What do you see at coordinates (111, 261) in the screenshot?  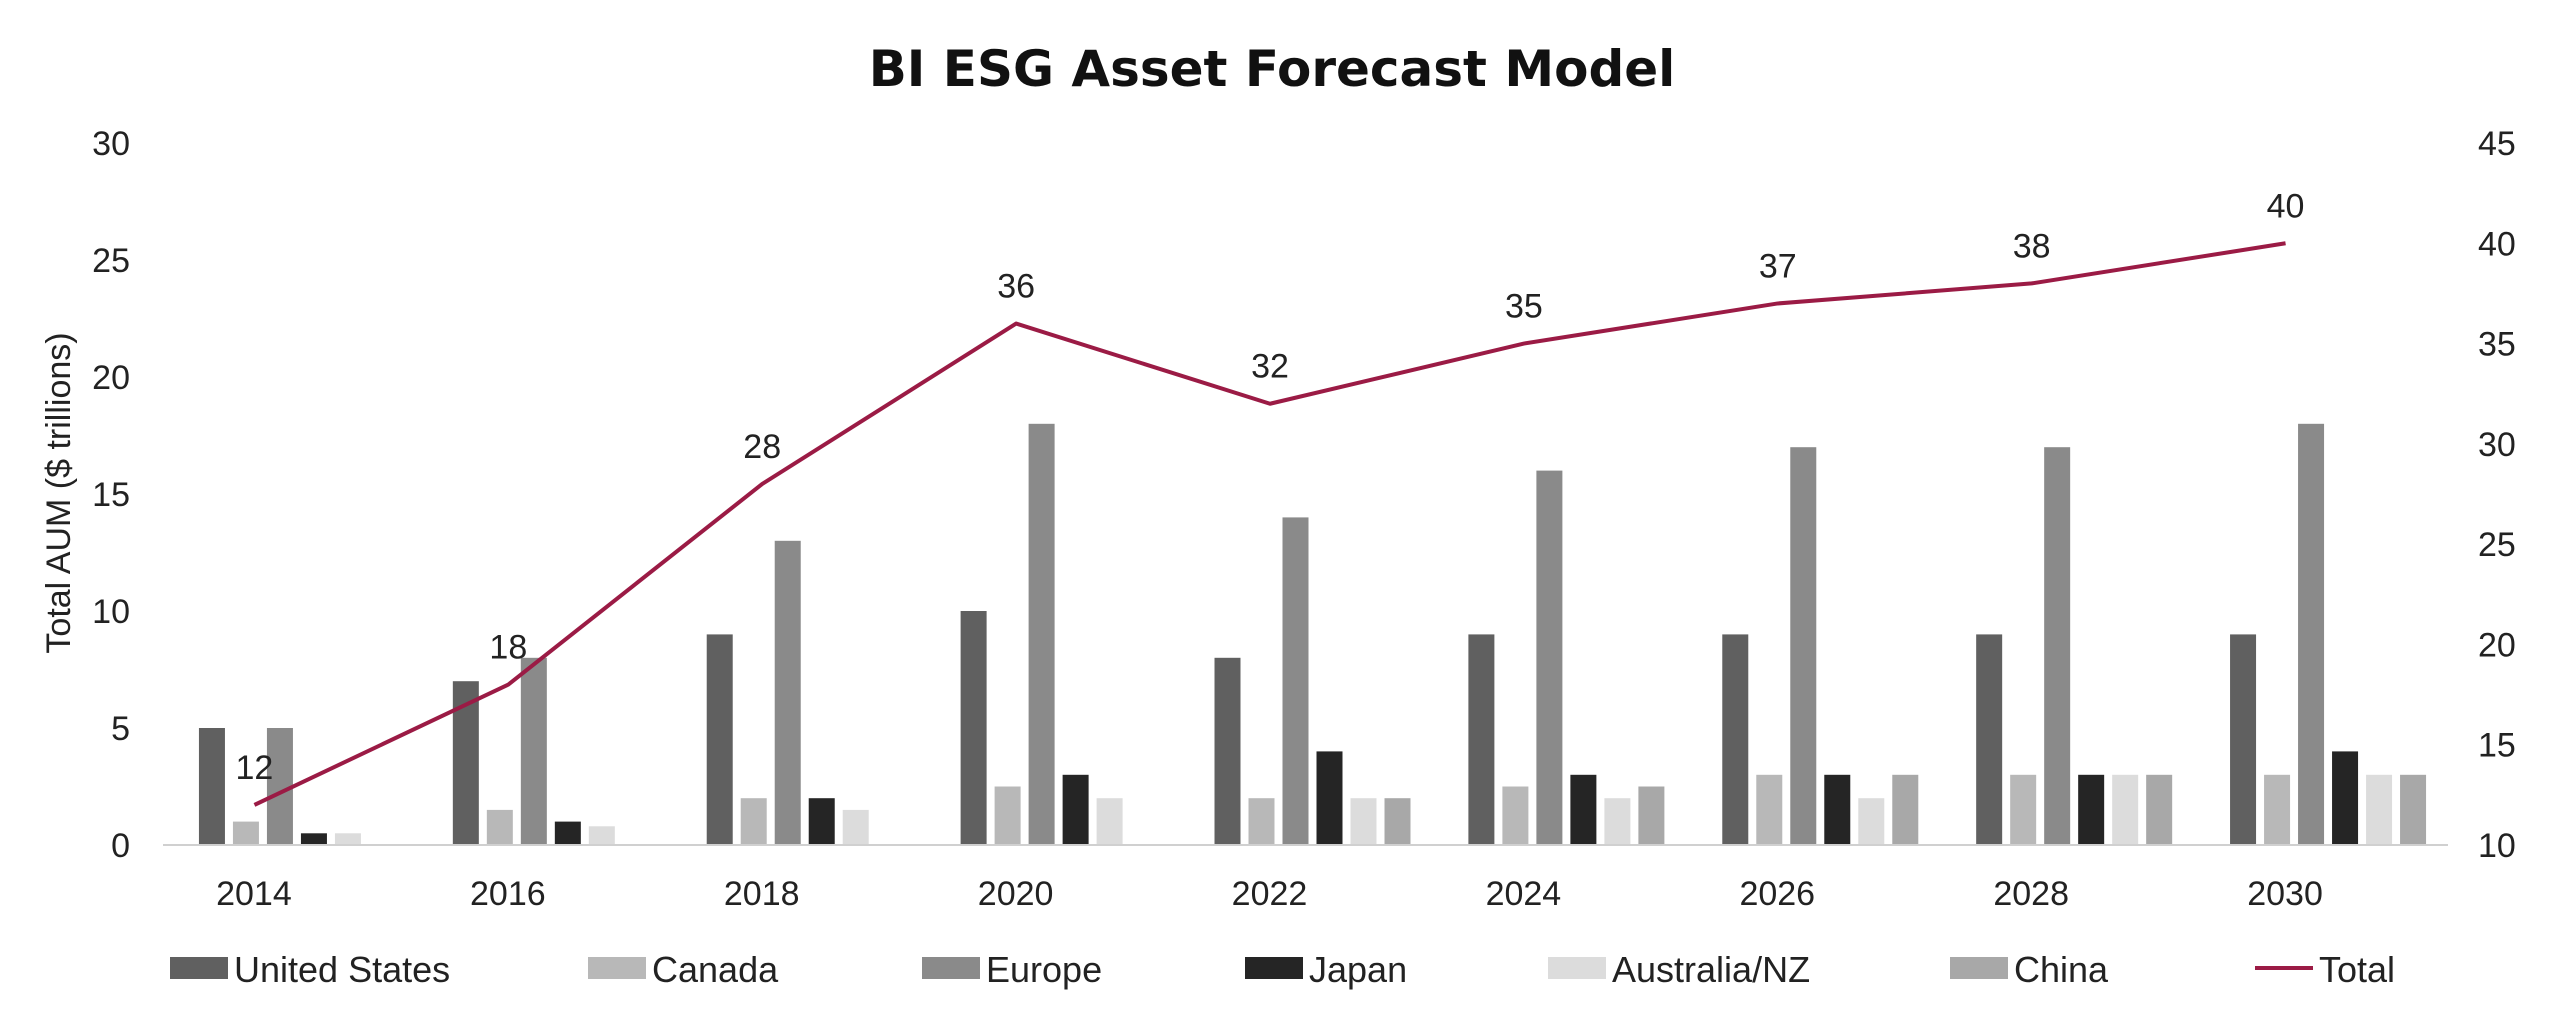 I see `y-tick-label: 25` at bounding box center [111, 261].